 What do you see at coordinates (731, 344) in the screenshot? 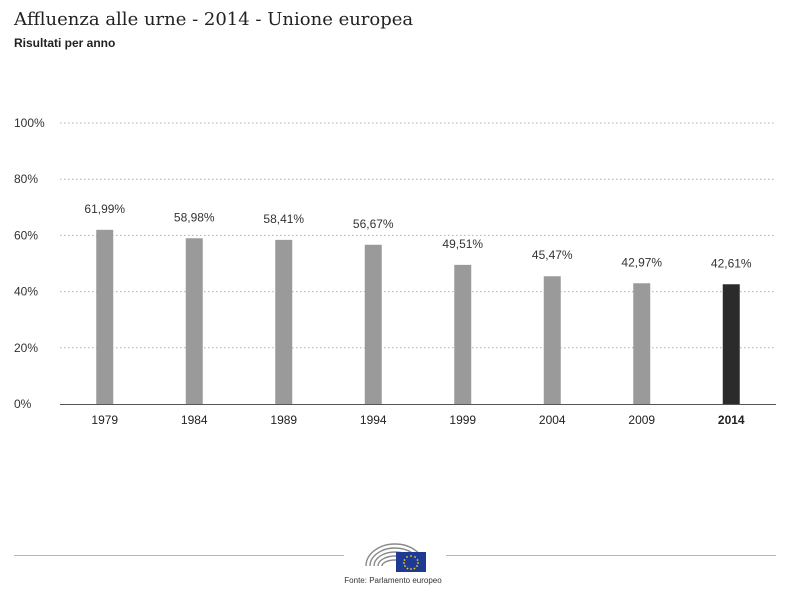
I see `bar-2014` at bounding box center [731, 344].